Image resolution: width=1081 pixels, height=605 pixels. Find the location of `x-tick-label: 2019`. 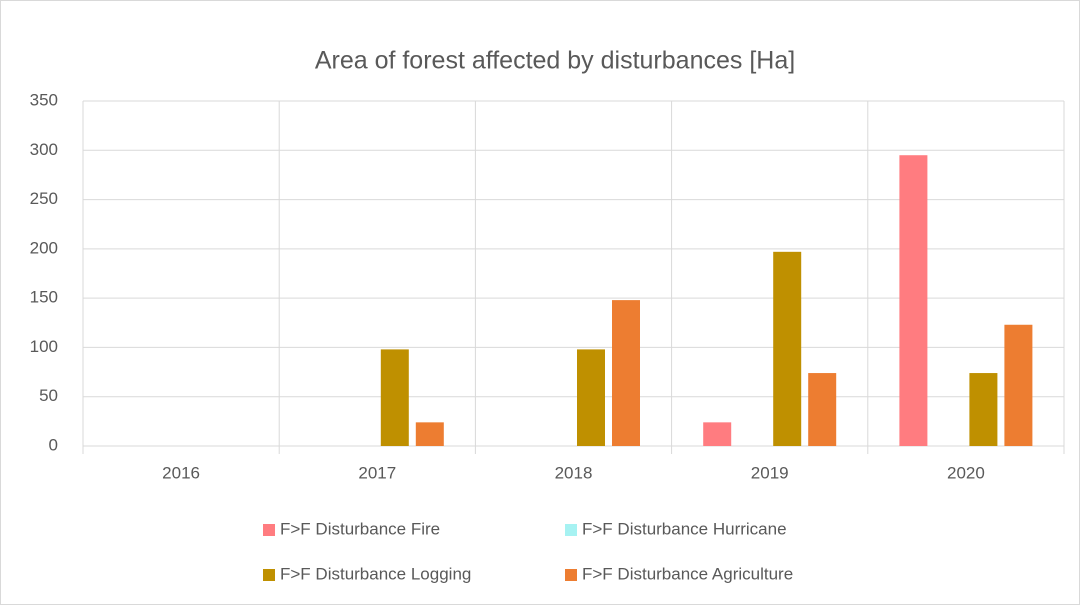

x-tick-label: 2019 is located at coordinates (770, 472).